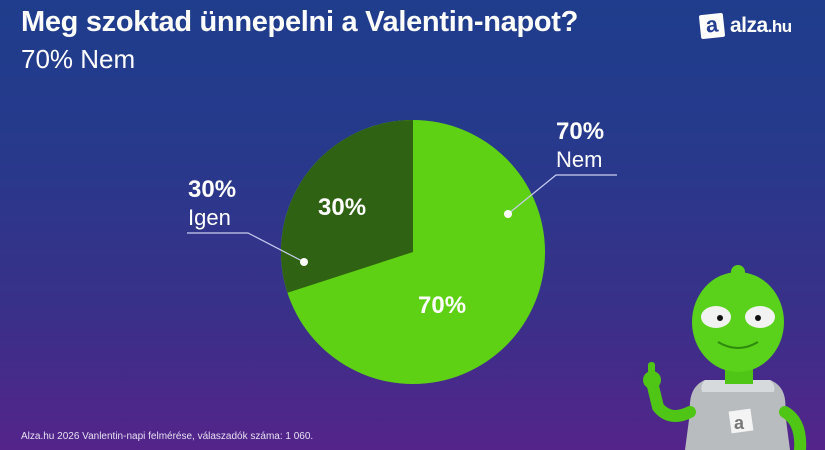  Describe the element at coordinates (508, 214) in the screenshot. I see `leader-dot-nem` at that location.